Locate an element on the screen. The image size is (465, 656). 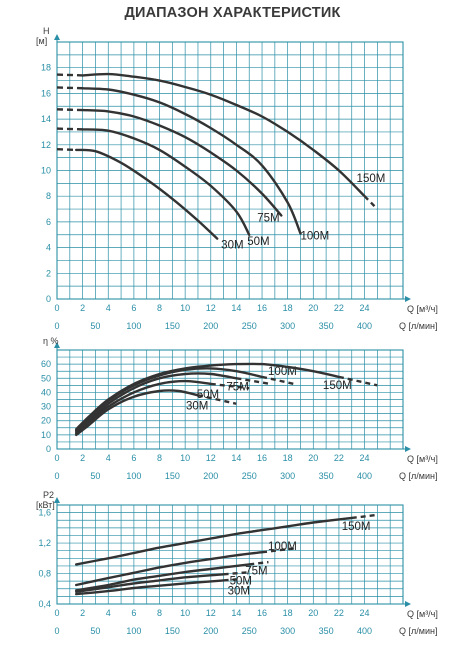
y-axis-label: η % is located at coordinates (51, 341).